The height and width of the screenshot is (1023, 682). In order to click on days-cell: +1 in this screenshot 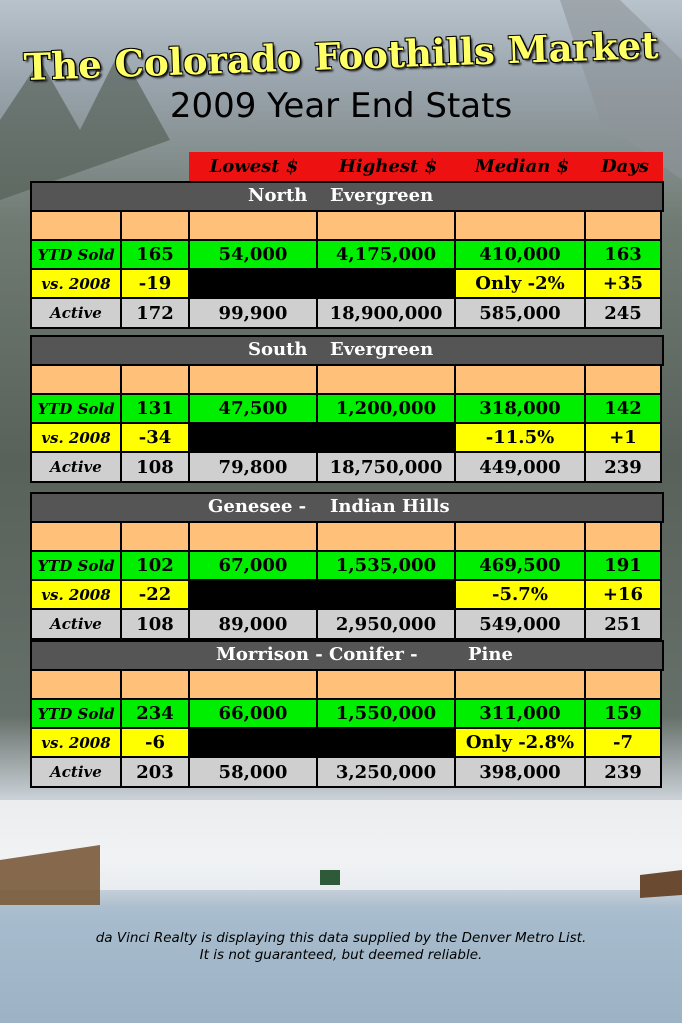, I will do `click(623, 437)`.